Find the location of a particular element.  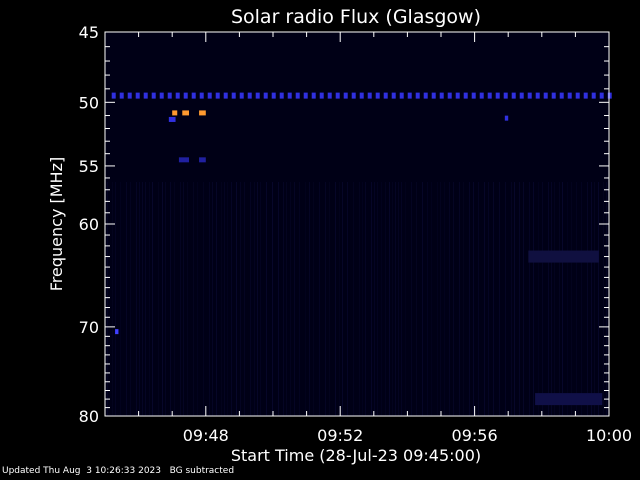

y-tick-label: 80 is located at coordinates (89, 416).